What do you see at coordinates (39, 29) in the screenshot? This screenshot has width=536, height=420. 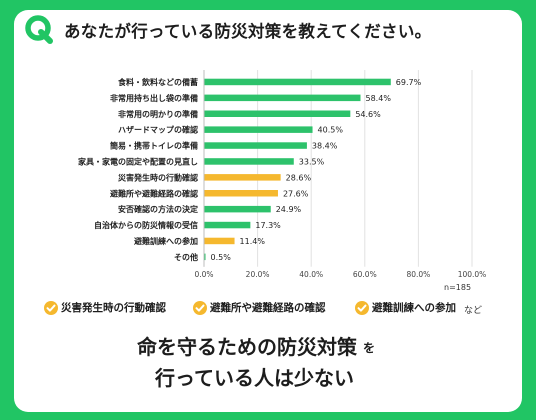 I see `q-icon` at bounding box center [39, 29].